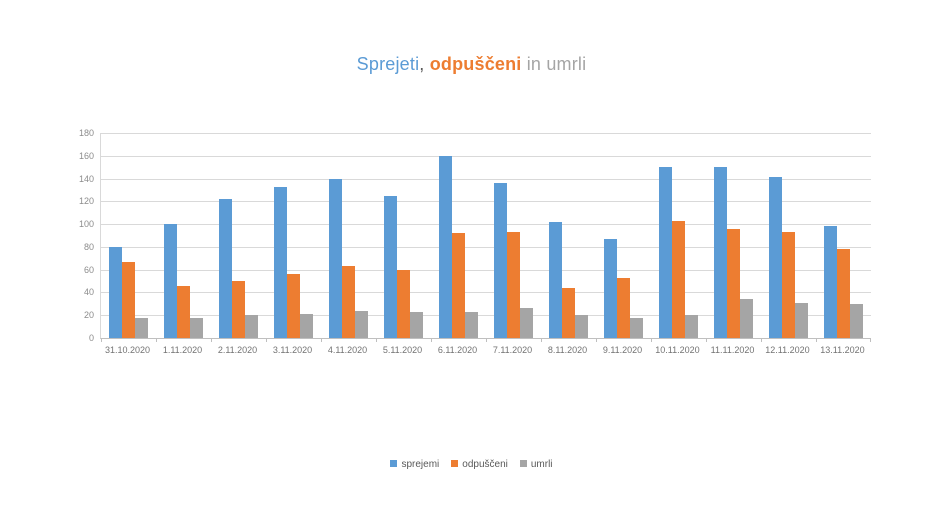 This screenshot has width=943, height=530. Describe the element at coordinates (88, 292) in the screenshot. I see `y-axis-label: 40` at that location.